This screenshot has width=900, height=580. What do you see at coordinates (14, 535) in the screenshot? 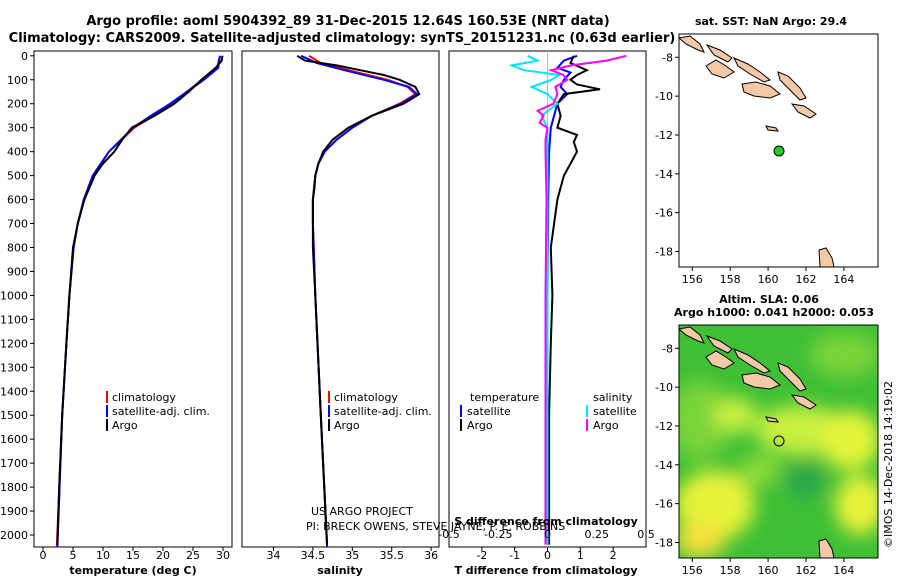
I see `depth-tick-label: 2000` at bounding box center [14, 535].